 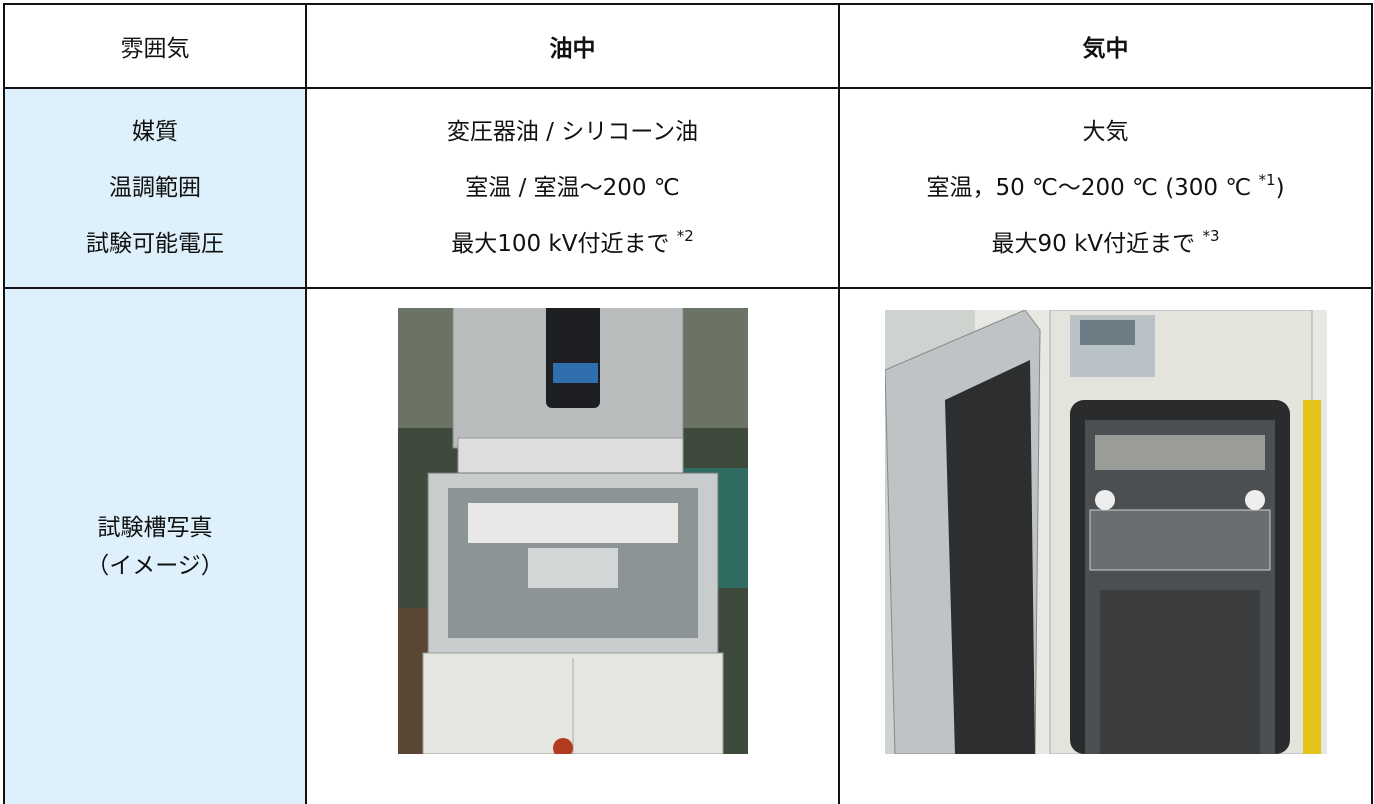 I want to click on text: 大気, so click(x=1105, y=132).